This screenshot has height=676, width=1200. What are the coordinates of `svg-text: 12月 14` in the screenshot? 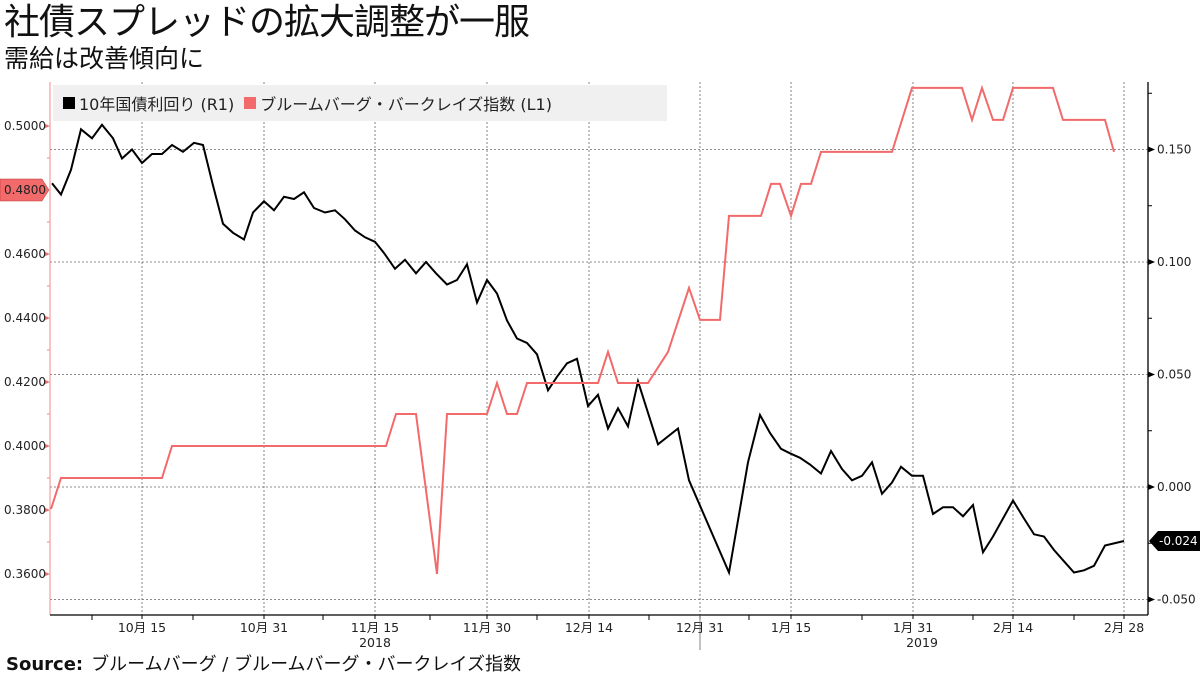 It's located at (589, 627).